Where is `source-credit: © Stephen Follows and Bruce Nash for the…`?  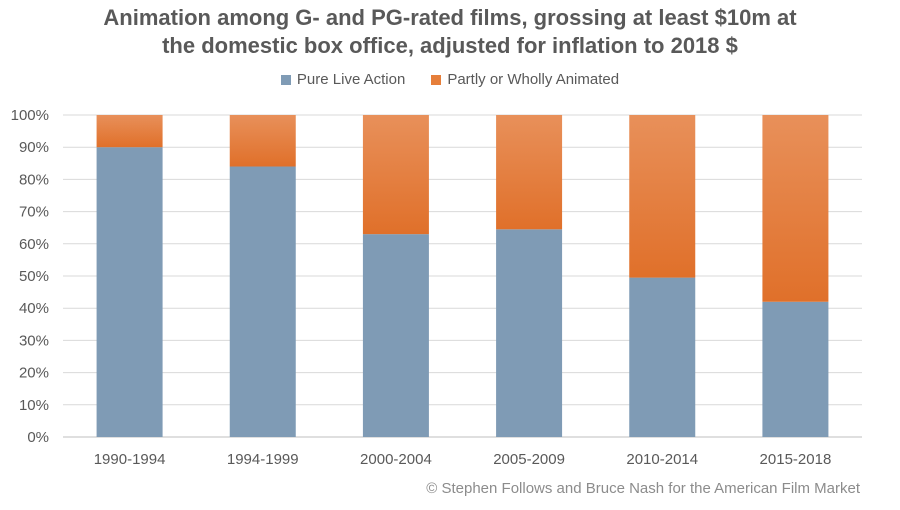
source-credit: © Stephen Follows and Bruce Nash for the… is located at coordinates (643, 488).